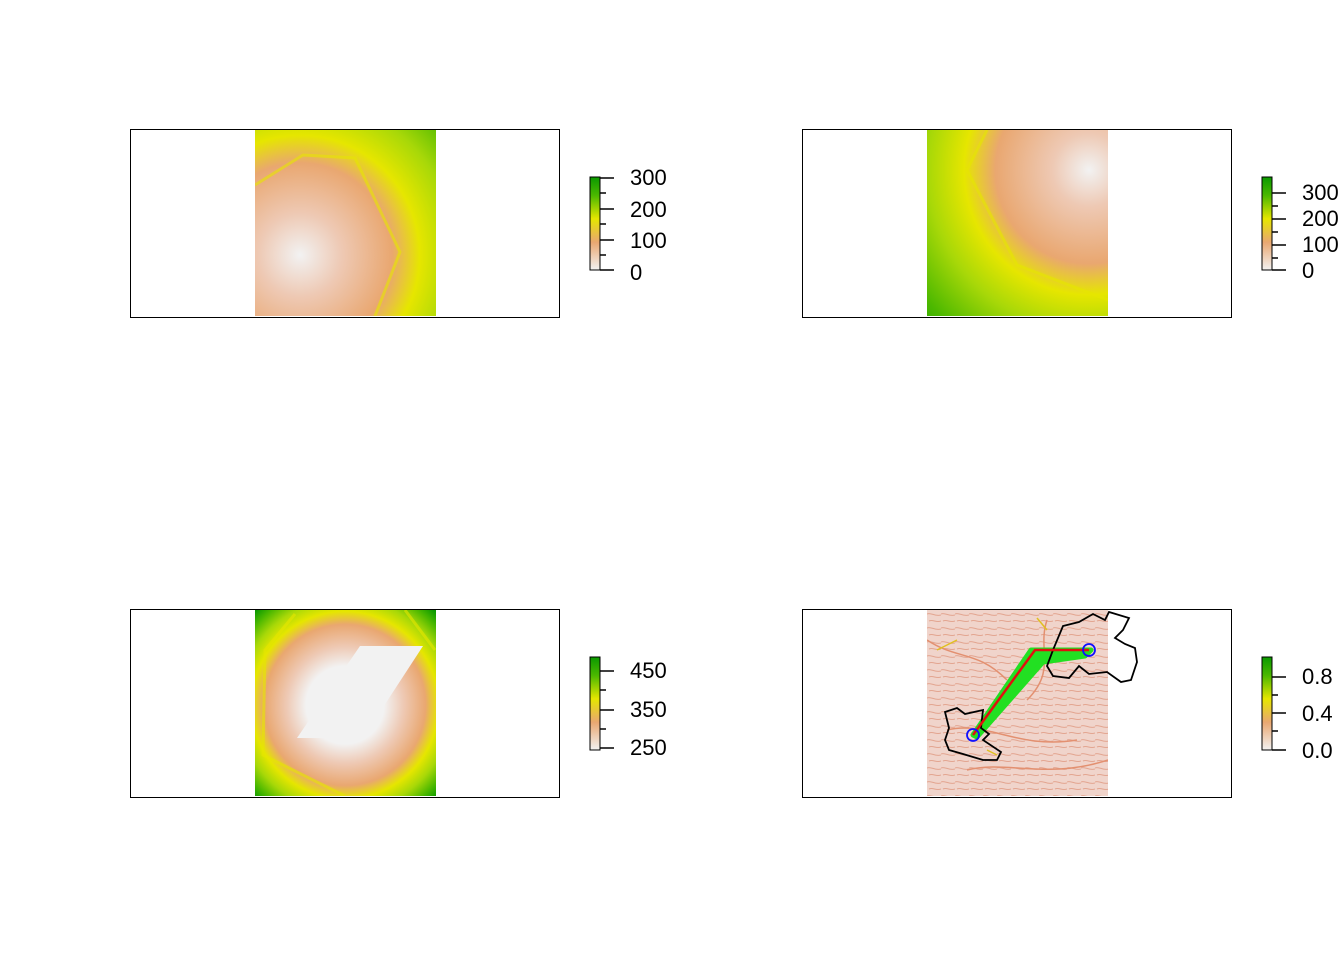  What do you see at coordinates (1317, 750) in the screenshot?
I see `legend-tick-label: 0.0` at bounding box center [1317, 750].